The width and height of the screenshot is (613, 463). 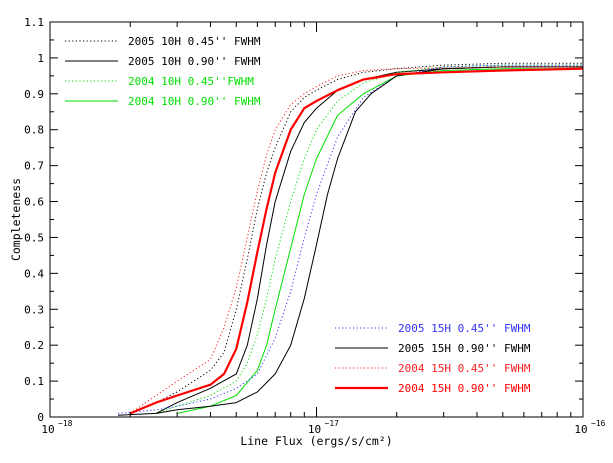 I want to click on y-tick-label: 1.1, so click(x=34, y=22).